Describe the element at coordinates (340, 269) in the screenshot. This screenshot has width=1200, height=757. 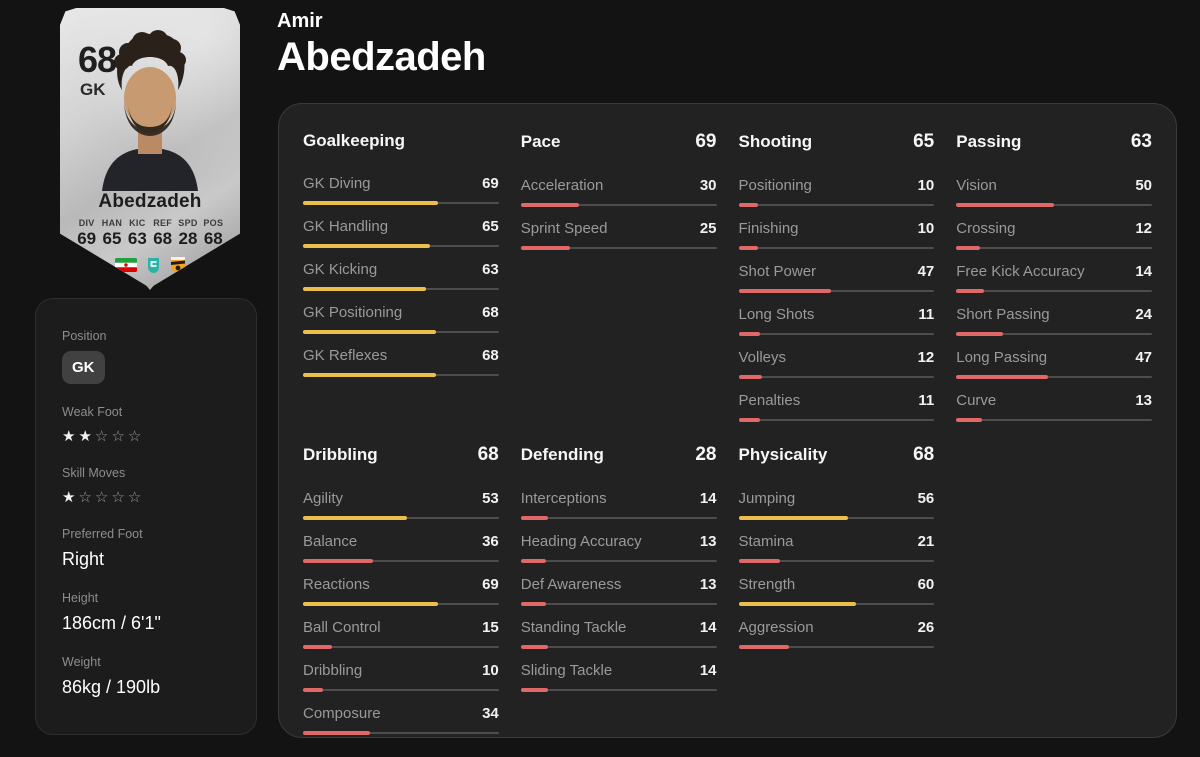
I see `stat-label: GK Kicking` at that location.